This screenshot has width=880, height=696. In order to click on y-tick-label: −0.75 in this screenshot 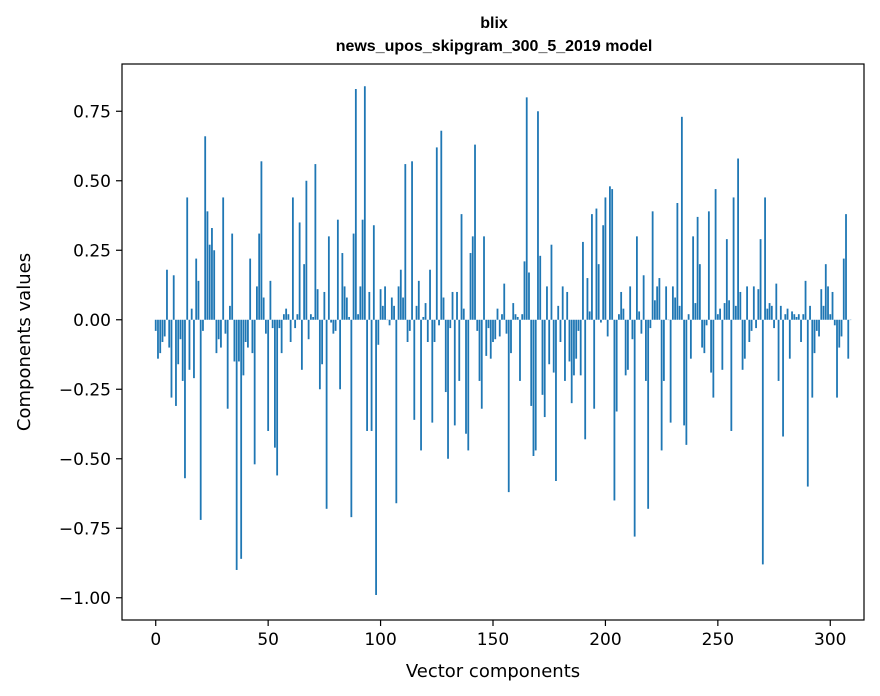, I will do `click(85, 529)`.